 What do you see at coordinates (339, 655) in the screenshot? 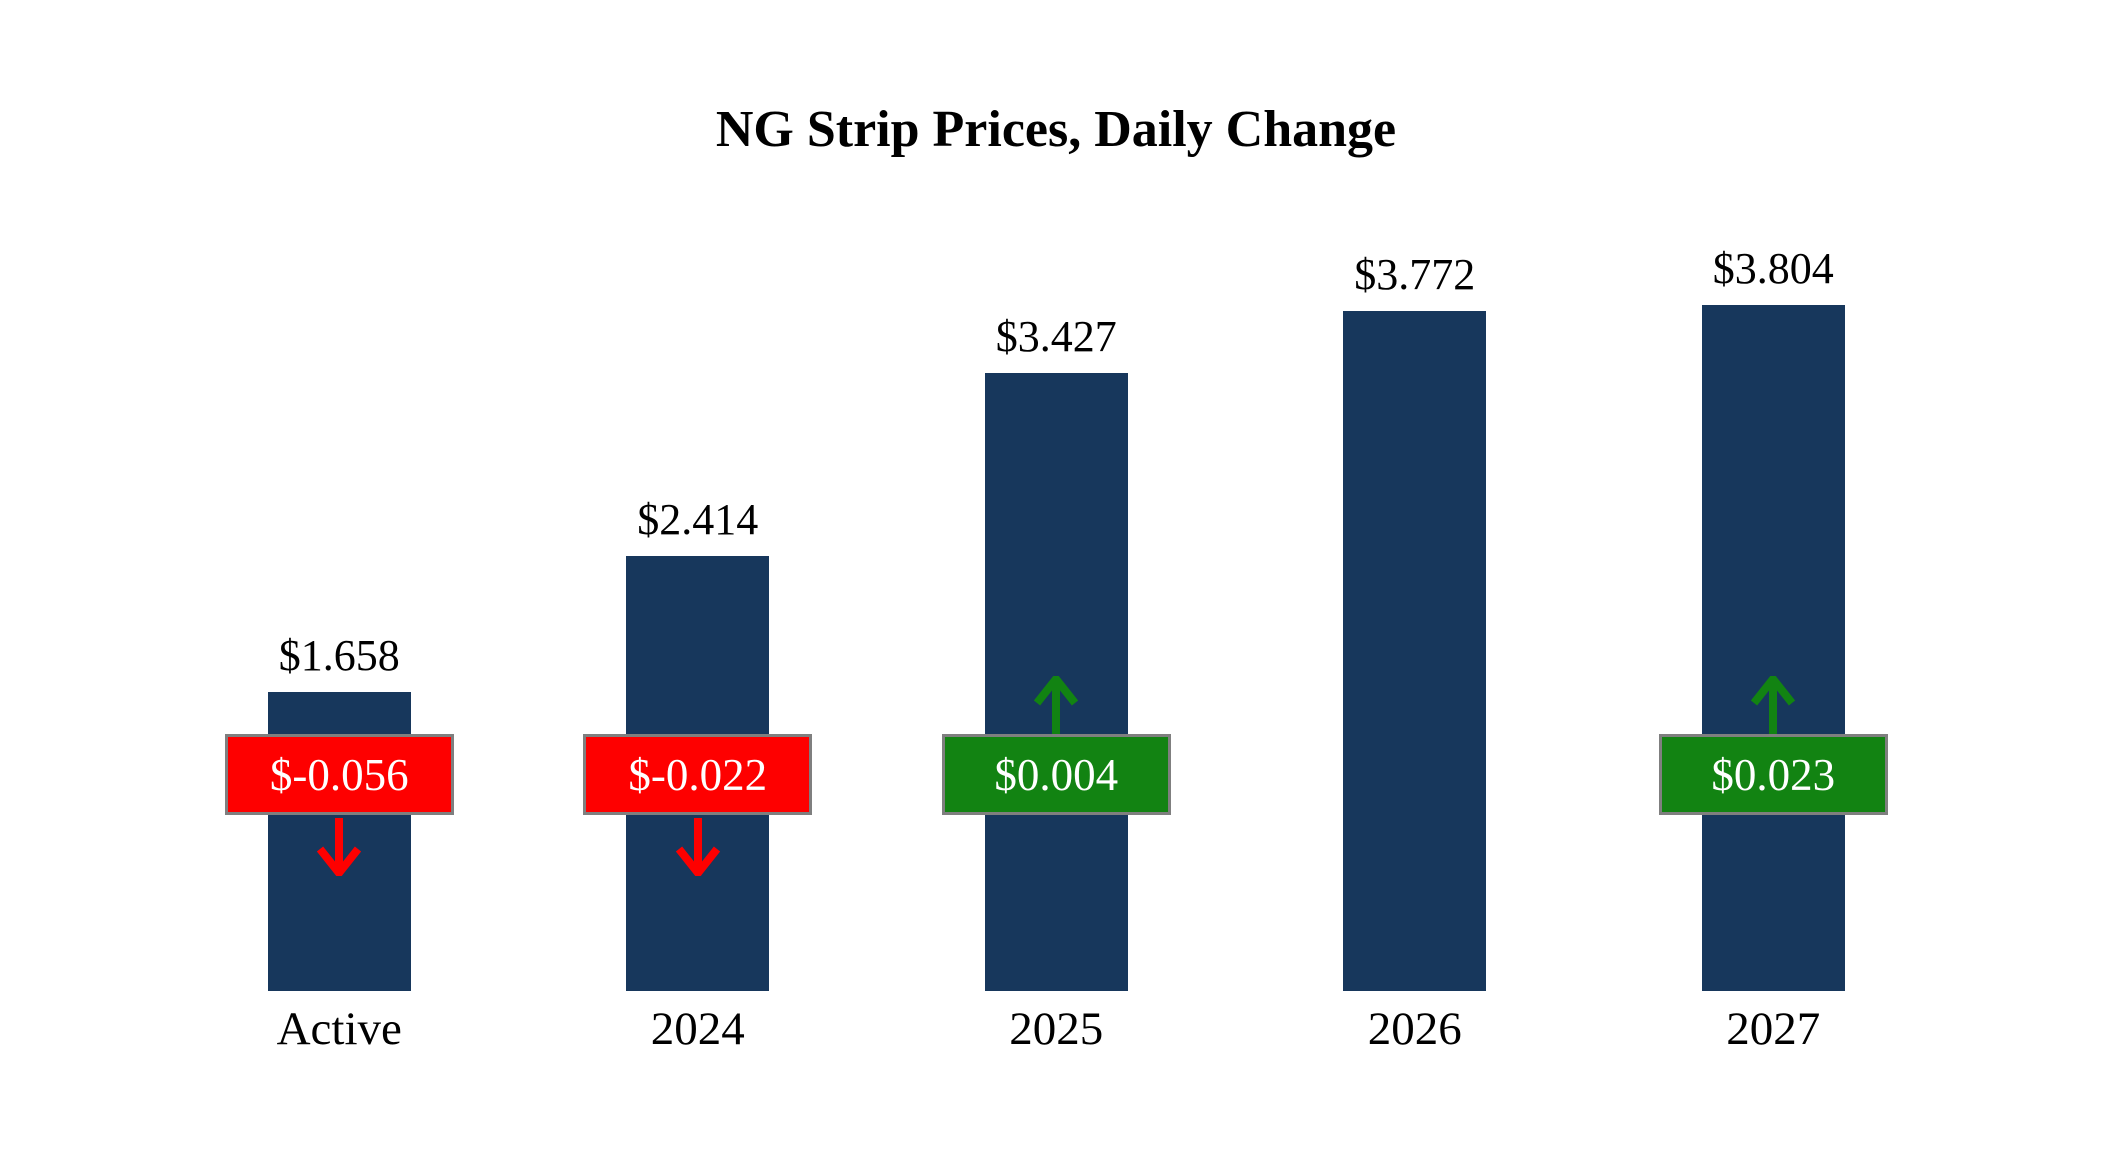
I see `value-label: $1.658` at bounding box center [339, 655].